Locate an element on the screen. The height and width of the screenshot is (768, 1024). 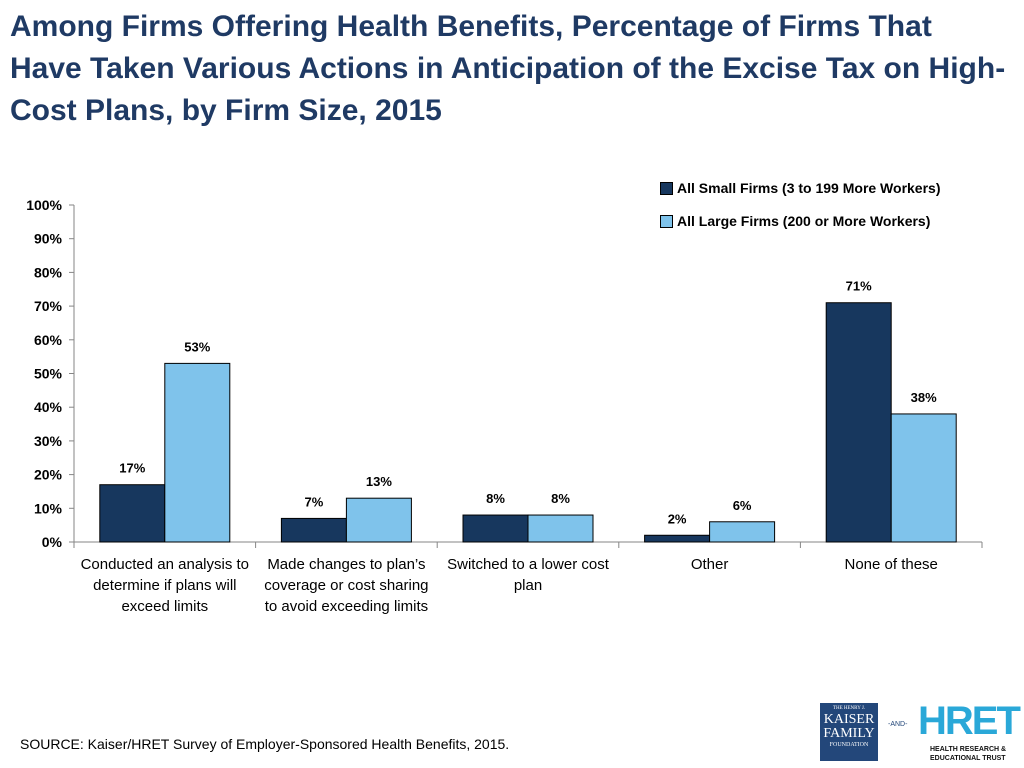
y-tick-label: 100% is located at coordinates (44, 205).